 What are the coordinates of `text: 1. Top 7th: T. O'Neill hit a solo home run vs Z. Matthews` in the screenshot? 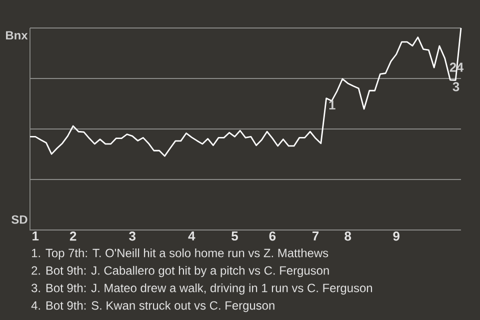 It's located at (180, 254).